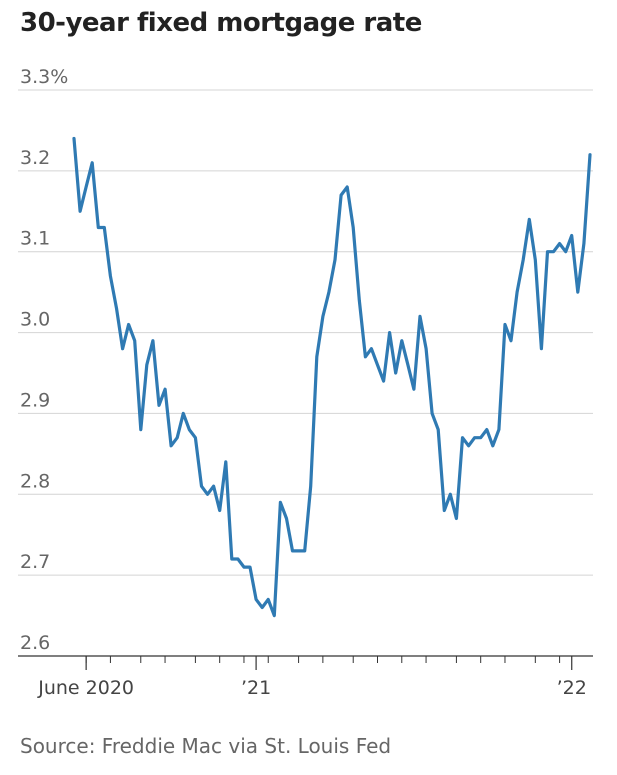 The image size is (617, 775). Describe the element at coordinates (572, 688) in the screenshot. I see `x-tick-label: ’22` at that location.